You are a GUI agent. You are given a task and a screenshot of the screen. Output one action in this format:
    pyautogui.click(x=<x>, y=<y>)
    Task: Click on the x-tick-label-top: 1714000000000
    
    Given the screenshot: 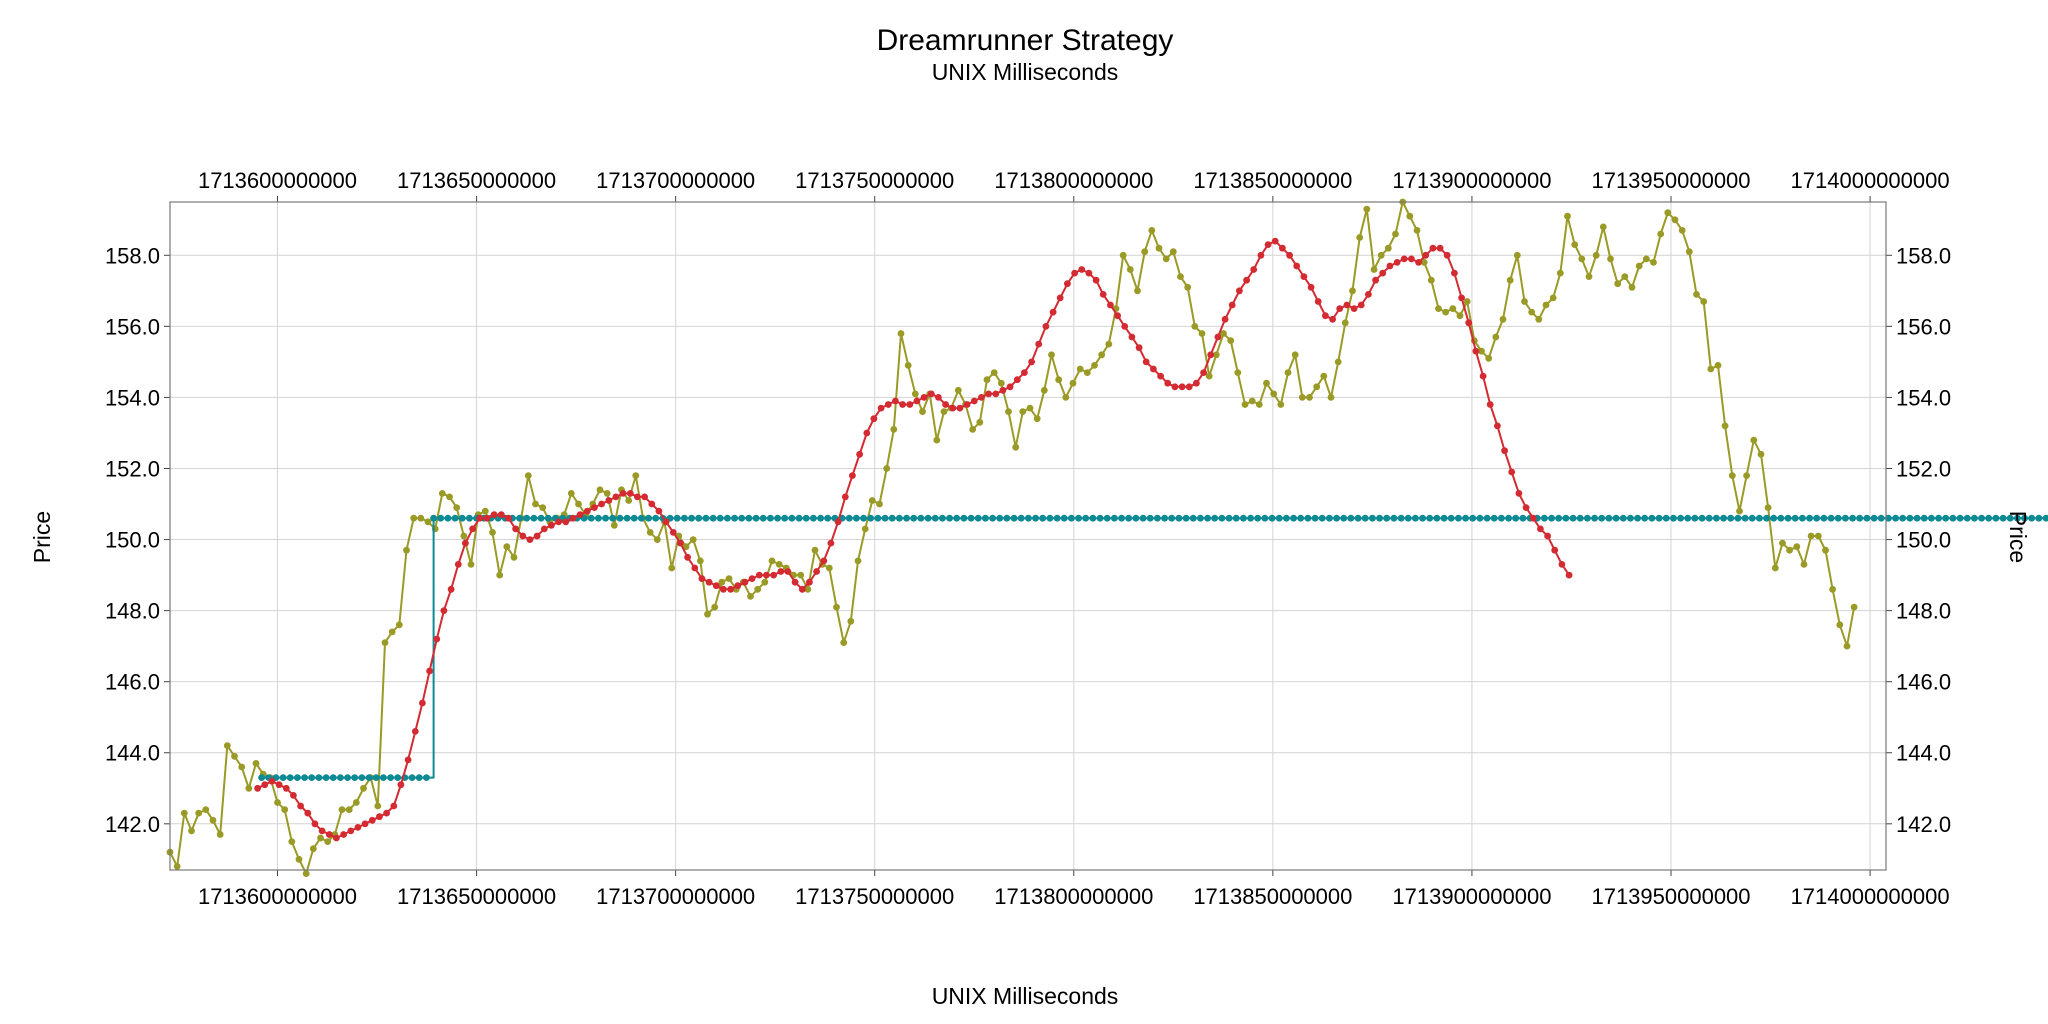 What is the action you would take?
    pyautogui.click(x=1870, y=180)
    